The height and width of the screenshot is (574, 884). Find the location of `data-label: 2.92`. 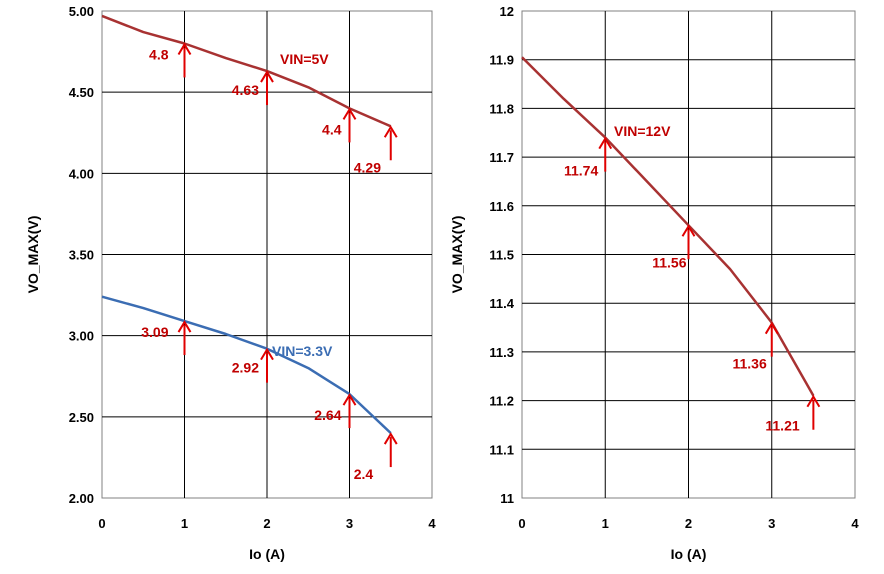

data-label: 2.92 is located at coordinates (245, 368).